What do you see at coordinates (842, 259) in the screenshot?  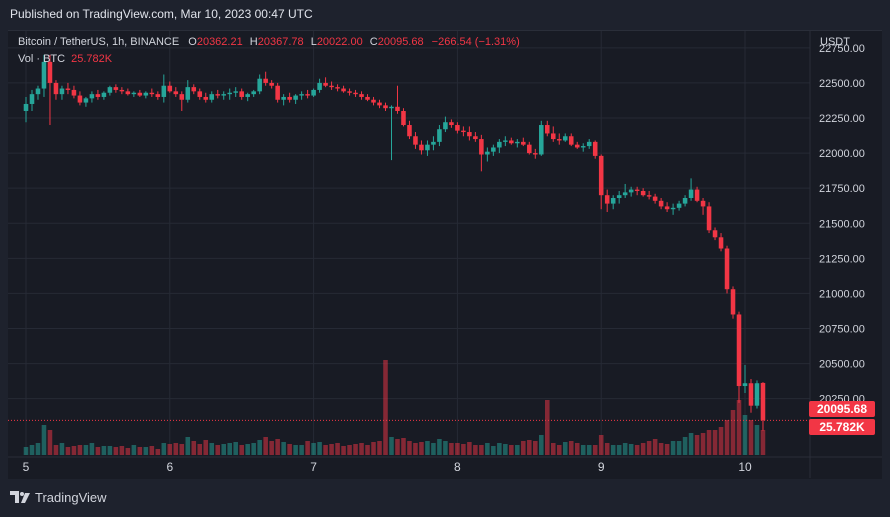 I see `price-tick-label: 21250.00` at bounding box center [842, 259].